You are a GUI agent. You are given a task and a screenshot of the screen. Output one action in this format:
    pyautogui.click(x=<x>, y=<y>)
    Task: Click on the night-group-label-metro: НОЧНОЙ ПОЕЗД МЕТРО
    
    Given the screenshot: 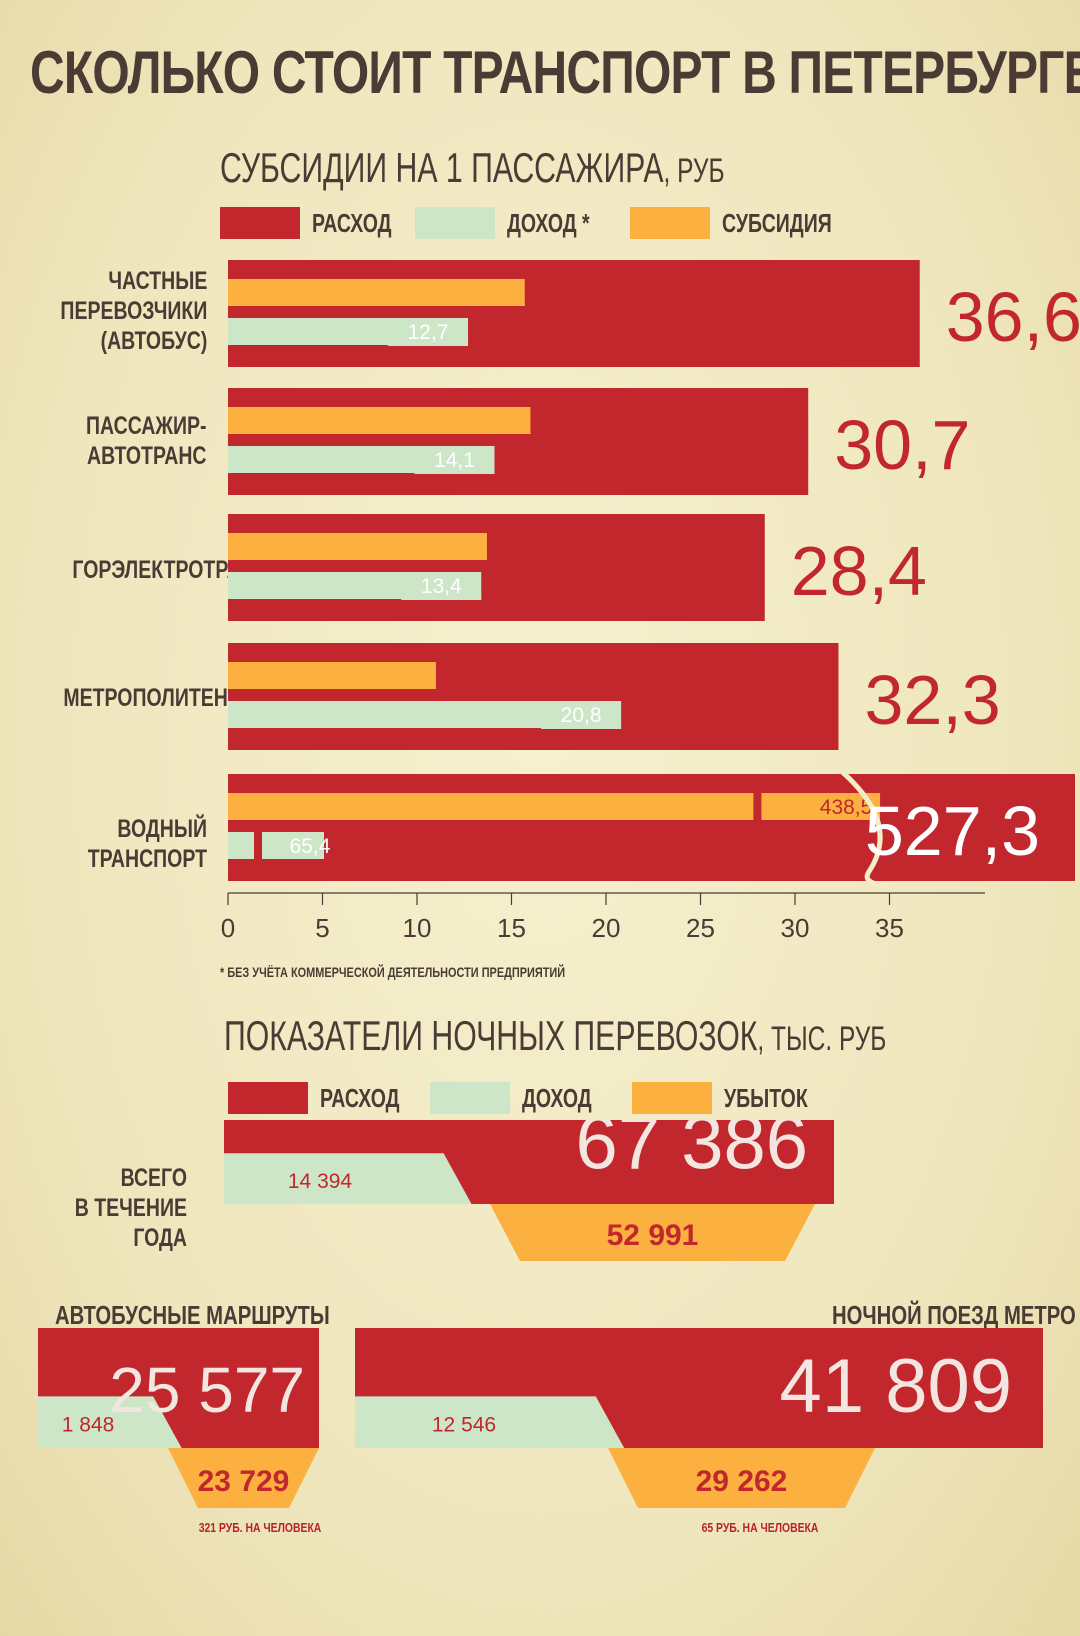 What is the action you would take?
    pyautogui.click(x=954, y=1315)
    